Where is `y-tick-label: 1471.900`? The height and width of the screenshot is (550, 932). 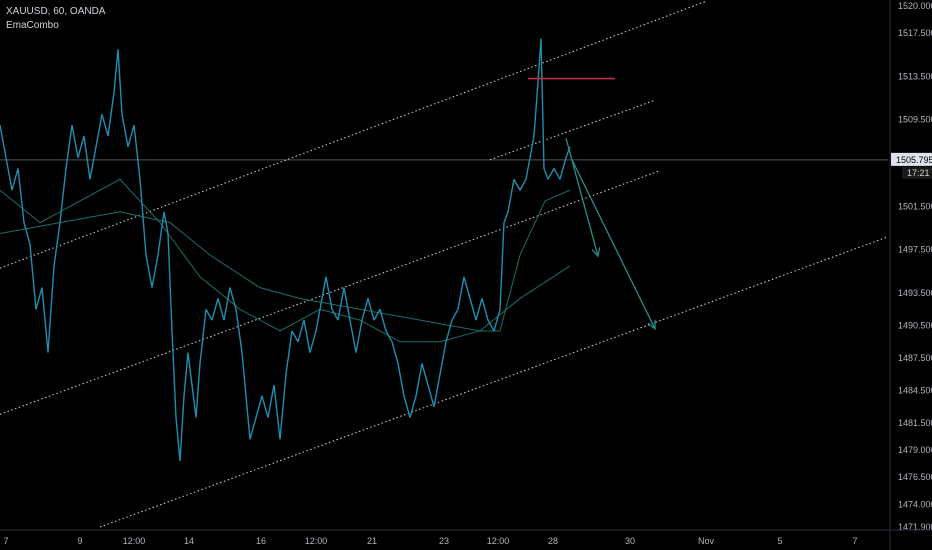
y-tick-label: 1471.900 is located at coordinates (915, 527).